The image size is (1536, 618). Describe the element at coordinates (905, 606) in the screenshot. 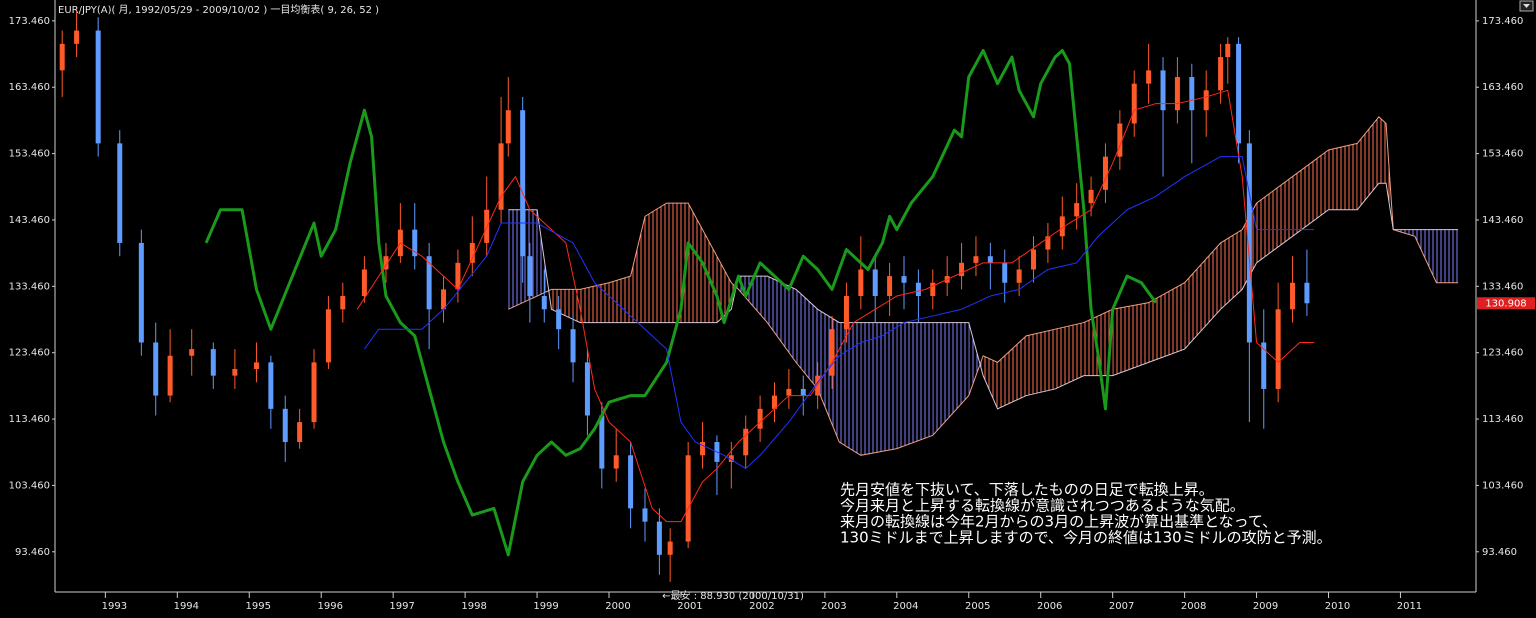

I see `x-tick-label: 2004` at that location.